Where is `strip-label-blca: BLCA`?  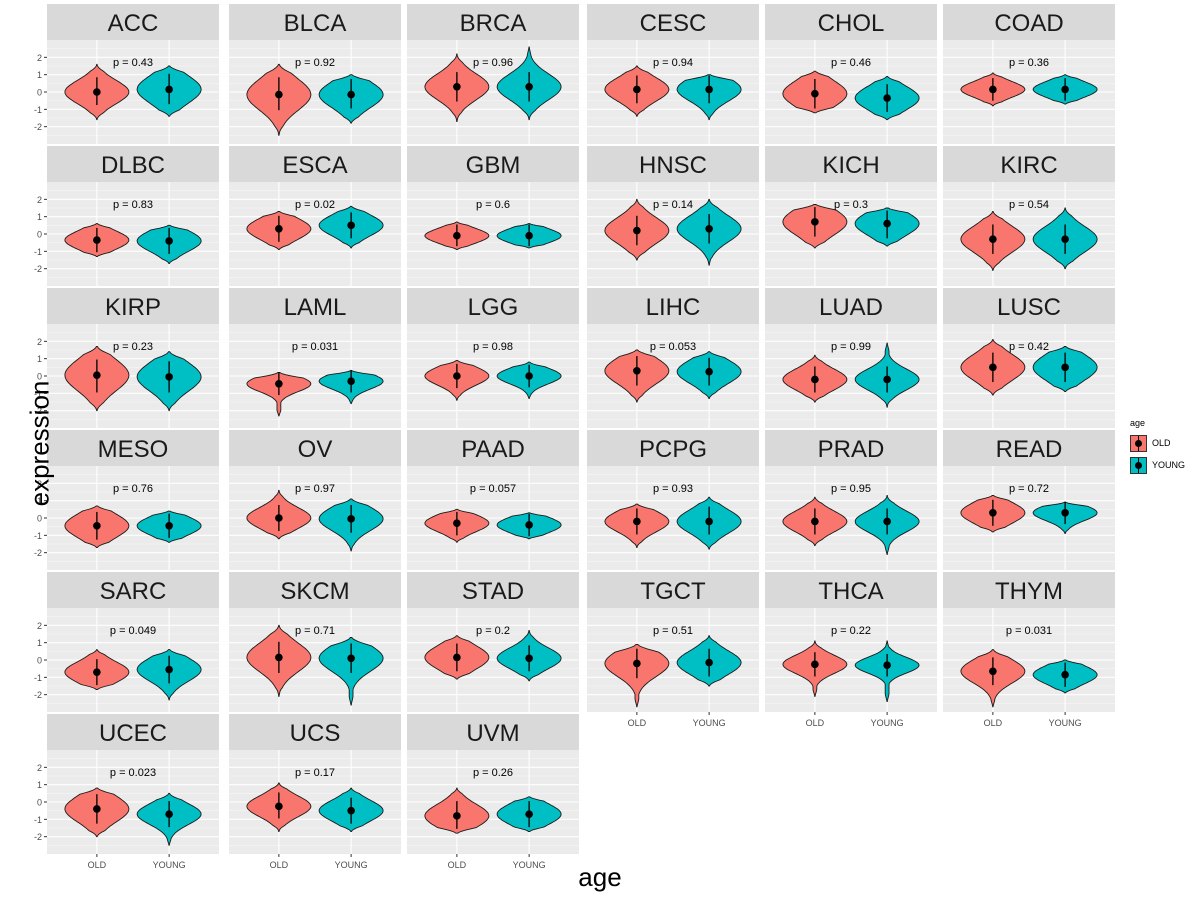 strip-label-blca: BLCA is located at coordinates (315, 23).